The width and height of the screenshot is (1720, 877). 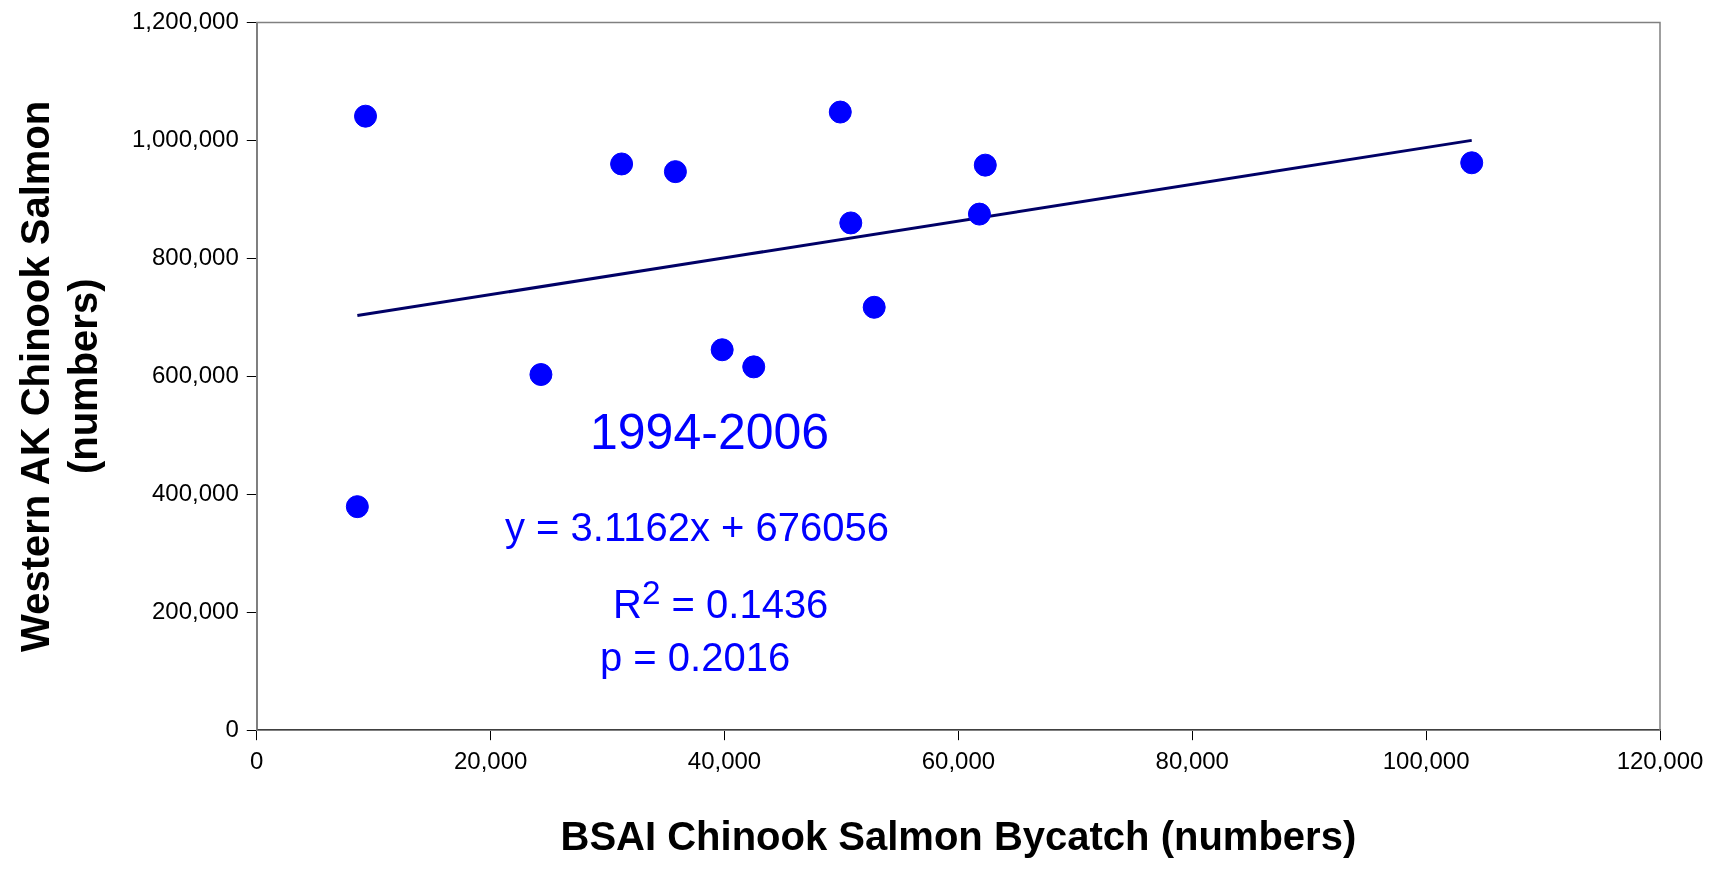 I want to click on y-tick-label: 1,200,000, so click(x=185, y=21).